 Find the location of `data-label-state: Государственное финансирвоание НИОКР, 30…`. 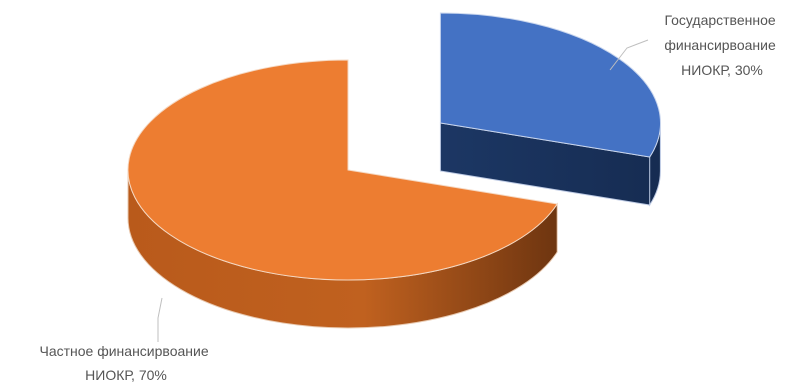

data-label-state: Государственное финансирвоание НИОКР, 30… is located at coordinates (721, 45).